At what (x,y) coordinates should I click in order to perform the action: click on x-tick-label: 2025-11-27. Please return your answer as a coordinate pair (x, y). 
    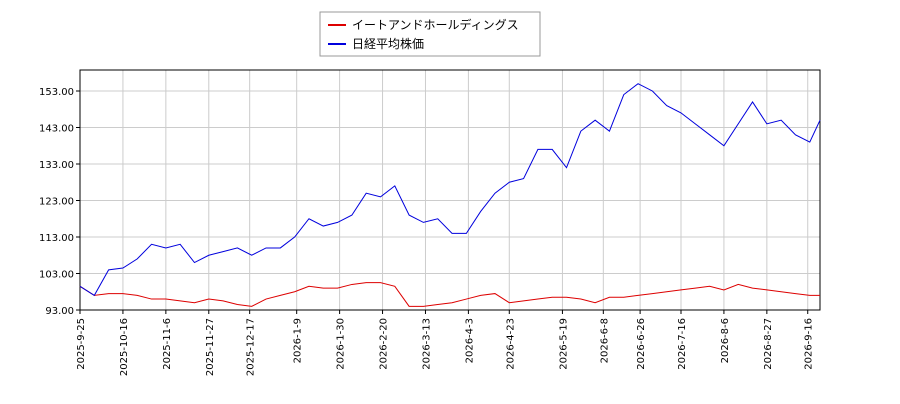
    Looking at the image, I should click on (210, 347).